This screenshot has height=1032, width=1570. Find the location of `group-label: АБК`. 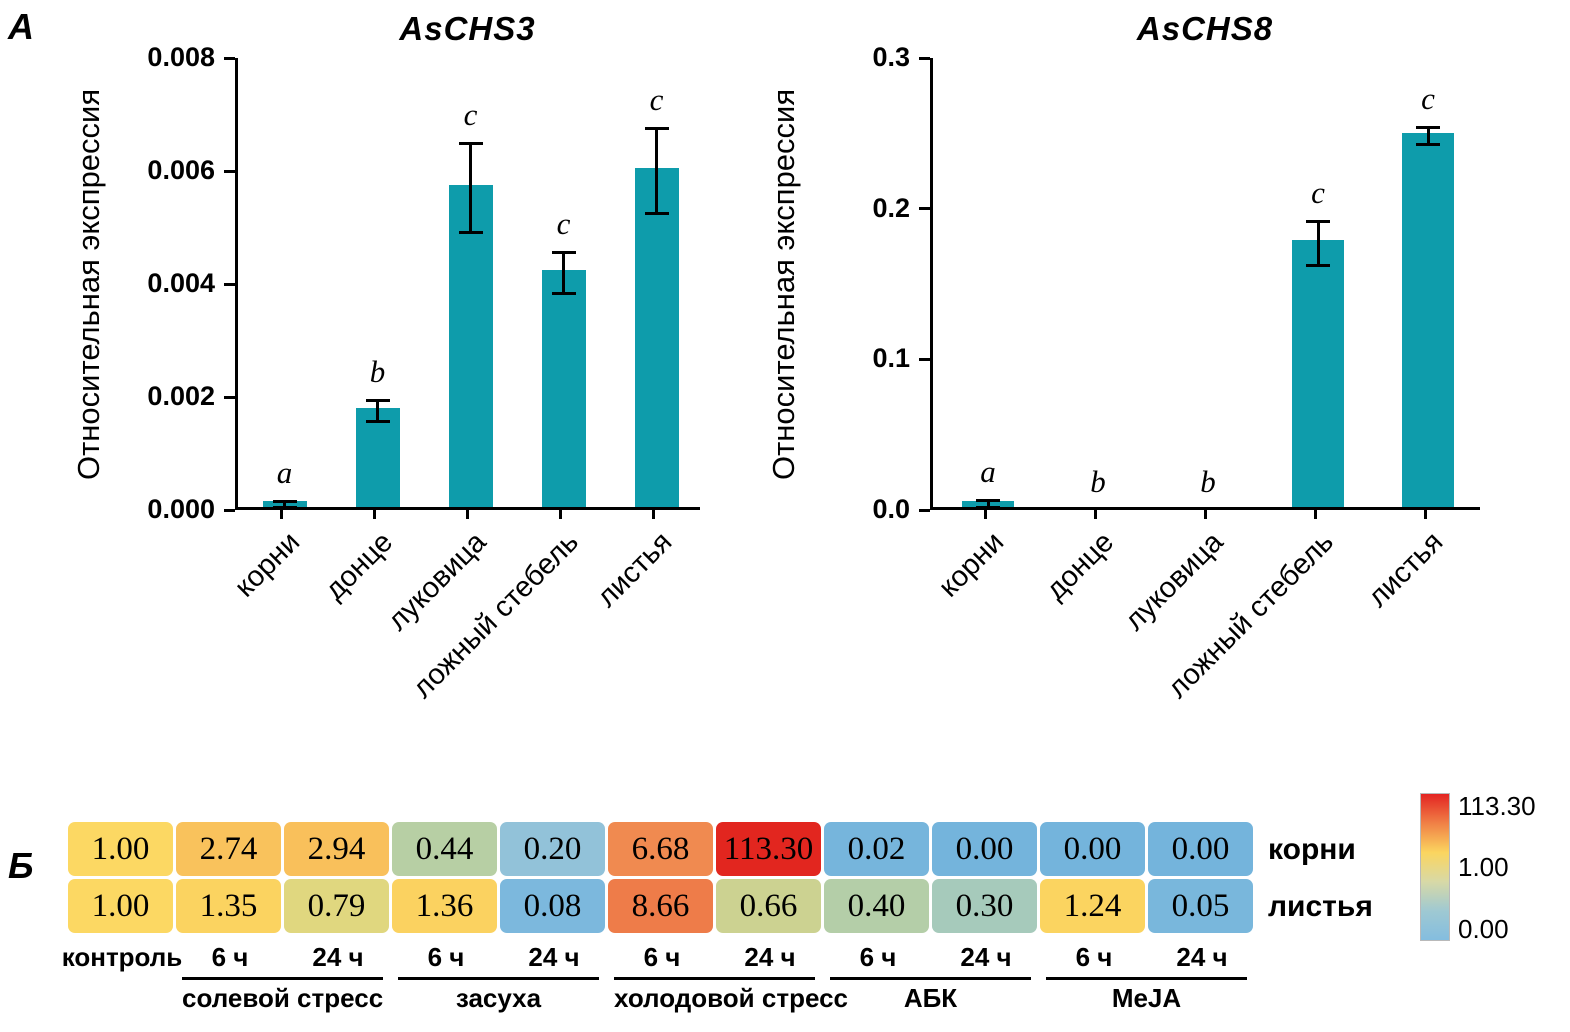

group-label: АБК is located at coordinates (930, 998).